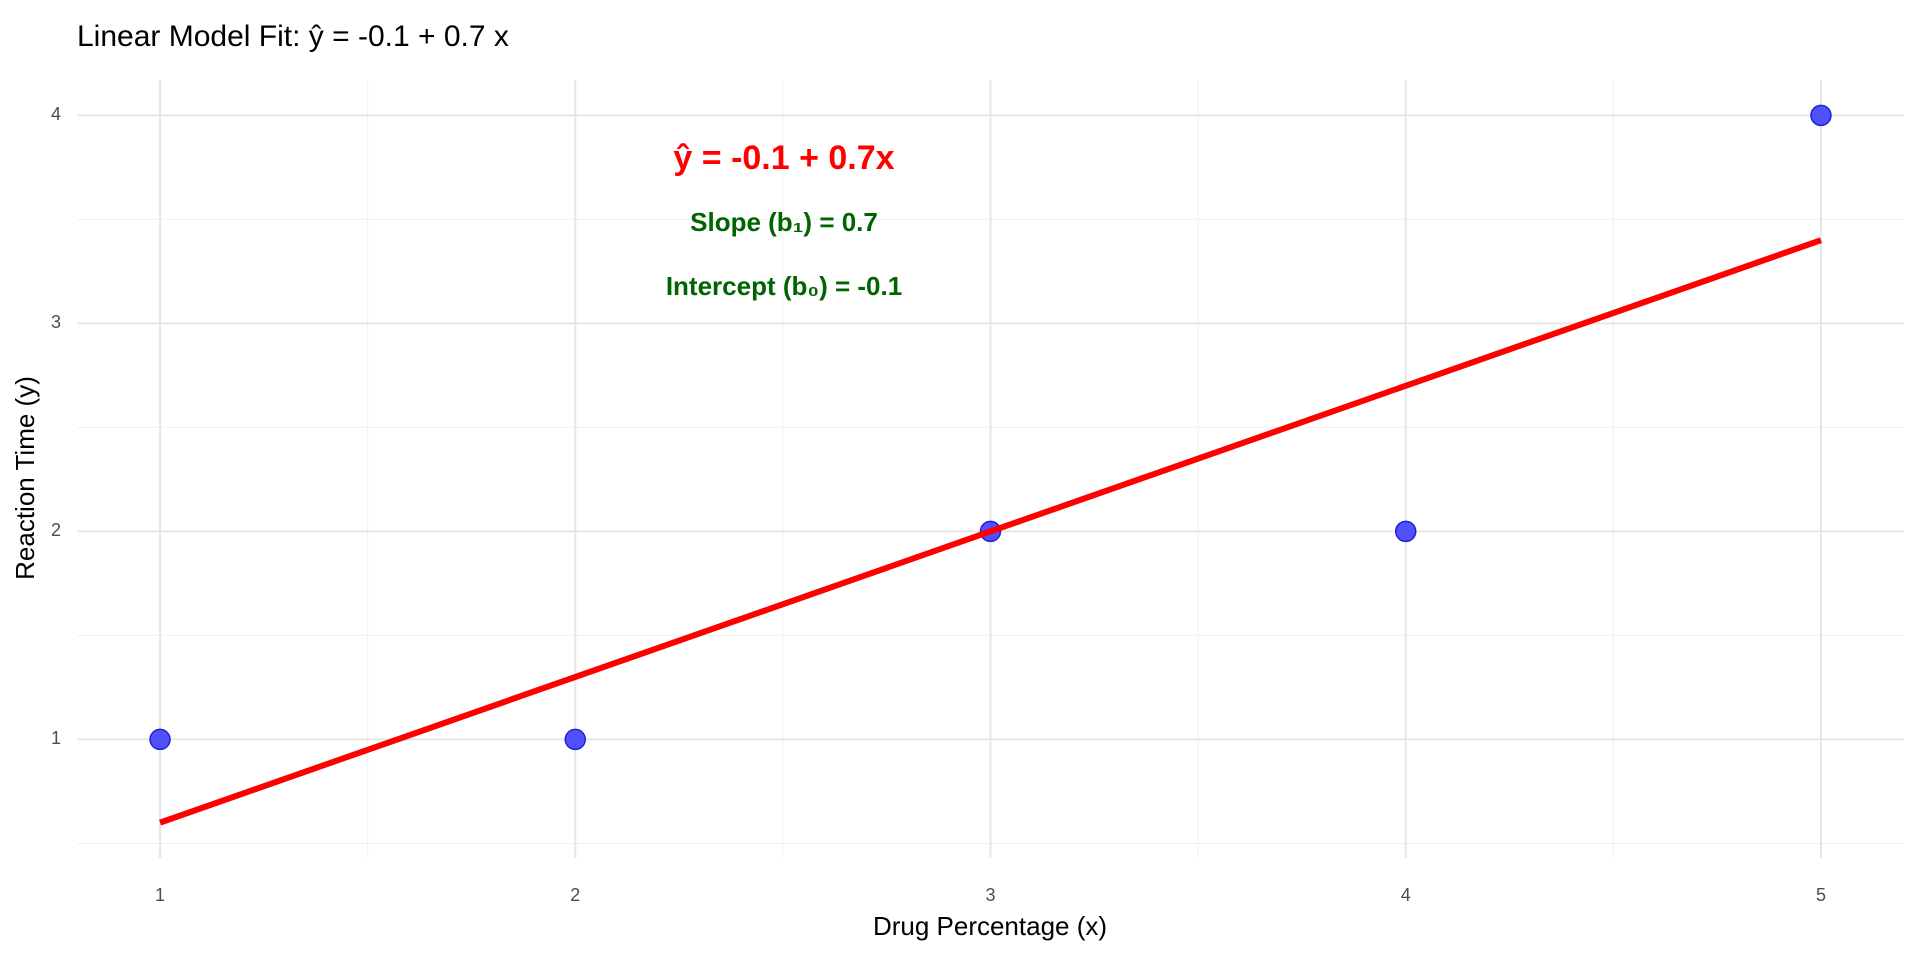  I want to click on x-tick-label: 2, so click(575, 895).